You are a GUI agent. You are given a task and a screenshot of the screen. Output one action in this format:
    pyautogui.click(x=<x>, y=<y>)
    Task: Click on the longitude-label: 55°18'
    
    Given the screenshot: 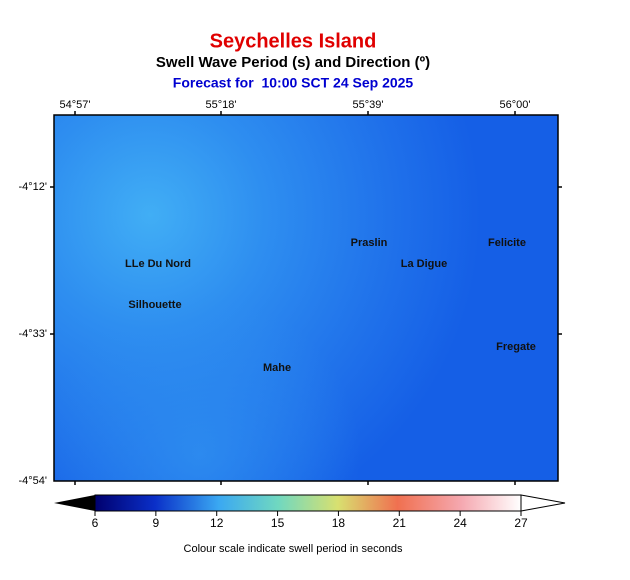 What is the action you would take?
    pyautogui.click(x=221, y=105)
    